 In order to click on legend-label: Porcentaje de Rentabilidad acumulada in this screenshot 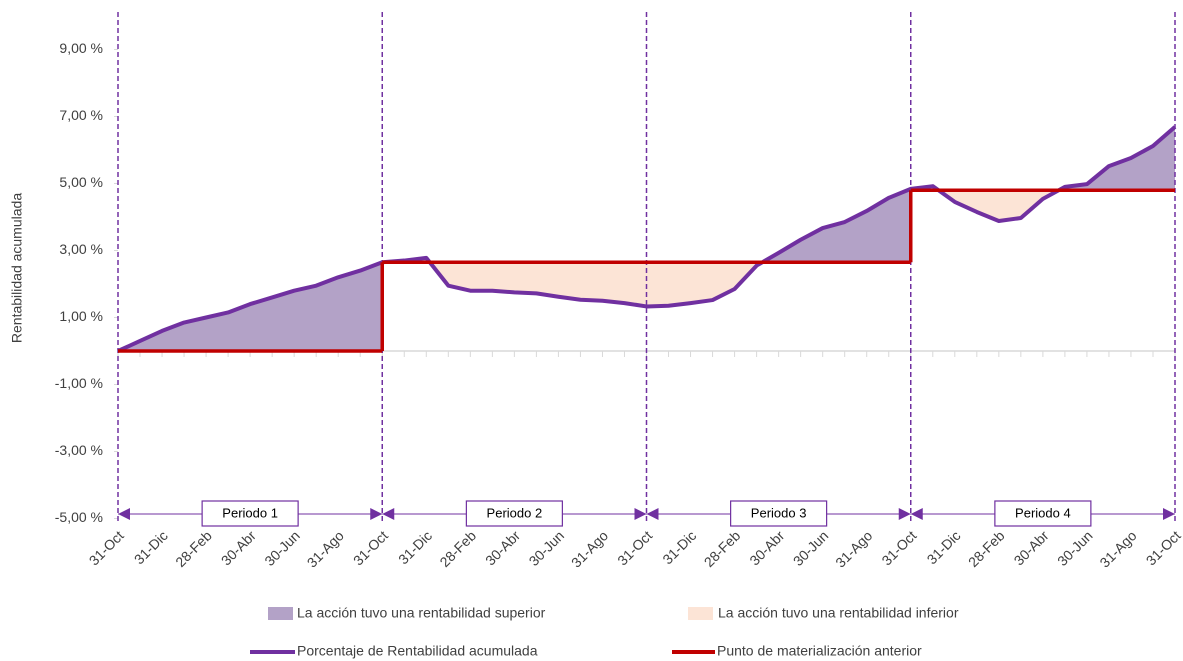, I will do `click(417, 651)`.